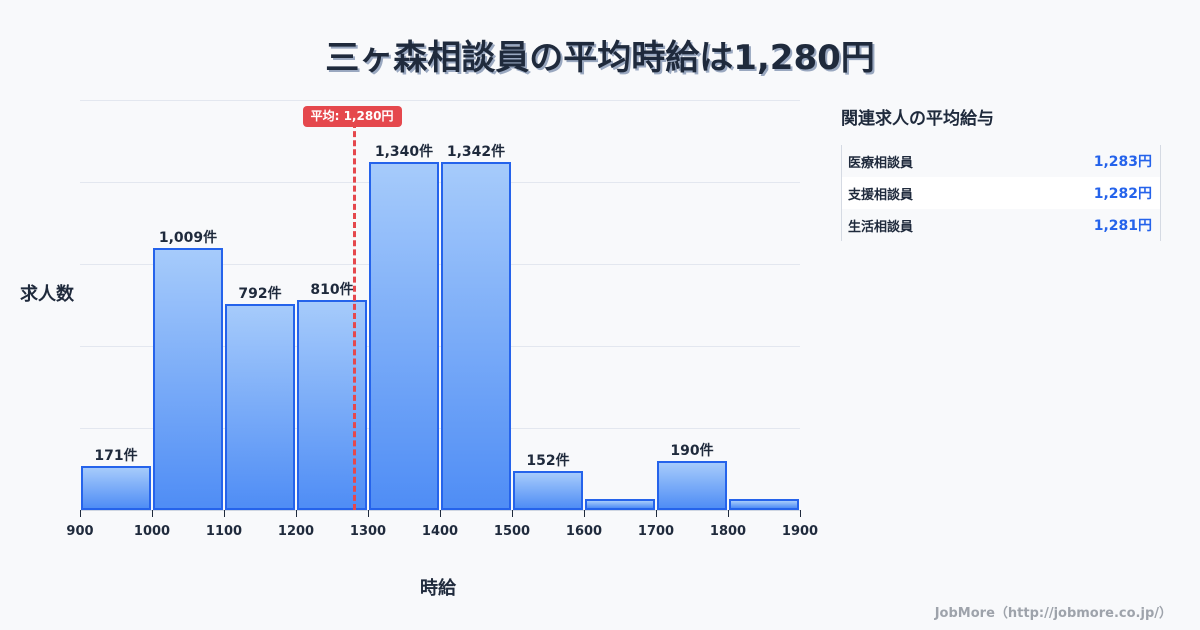 The width and height of the screenshot is (1200, 630). Describe the element at coordinates (80, 531) in the screenshot. I see `x-tick-label: 900` at that location.